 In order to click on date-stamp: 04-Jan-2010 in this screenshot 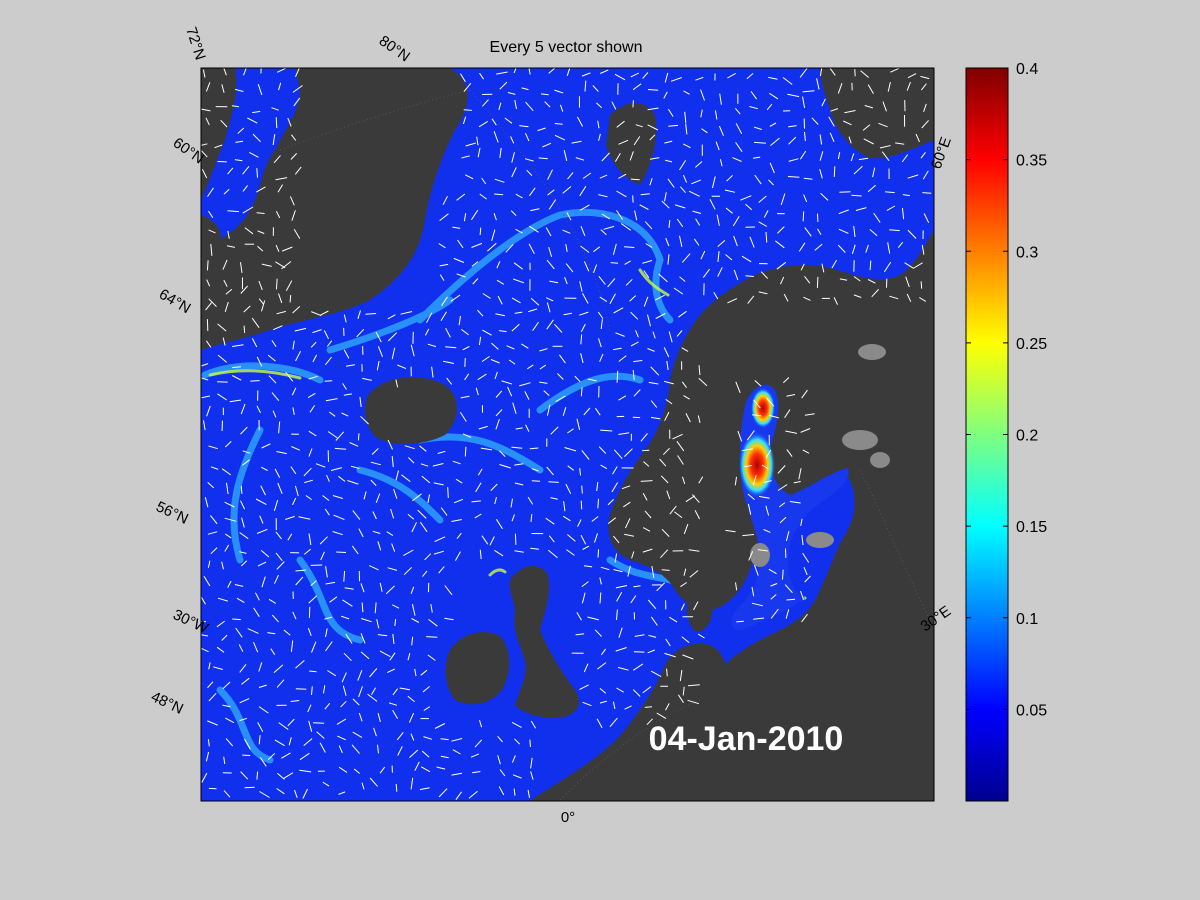, I will do `click(746, 739)`.